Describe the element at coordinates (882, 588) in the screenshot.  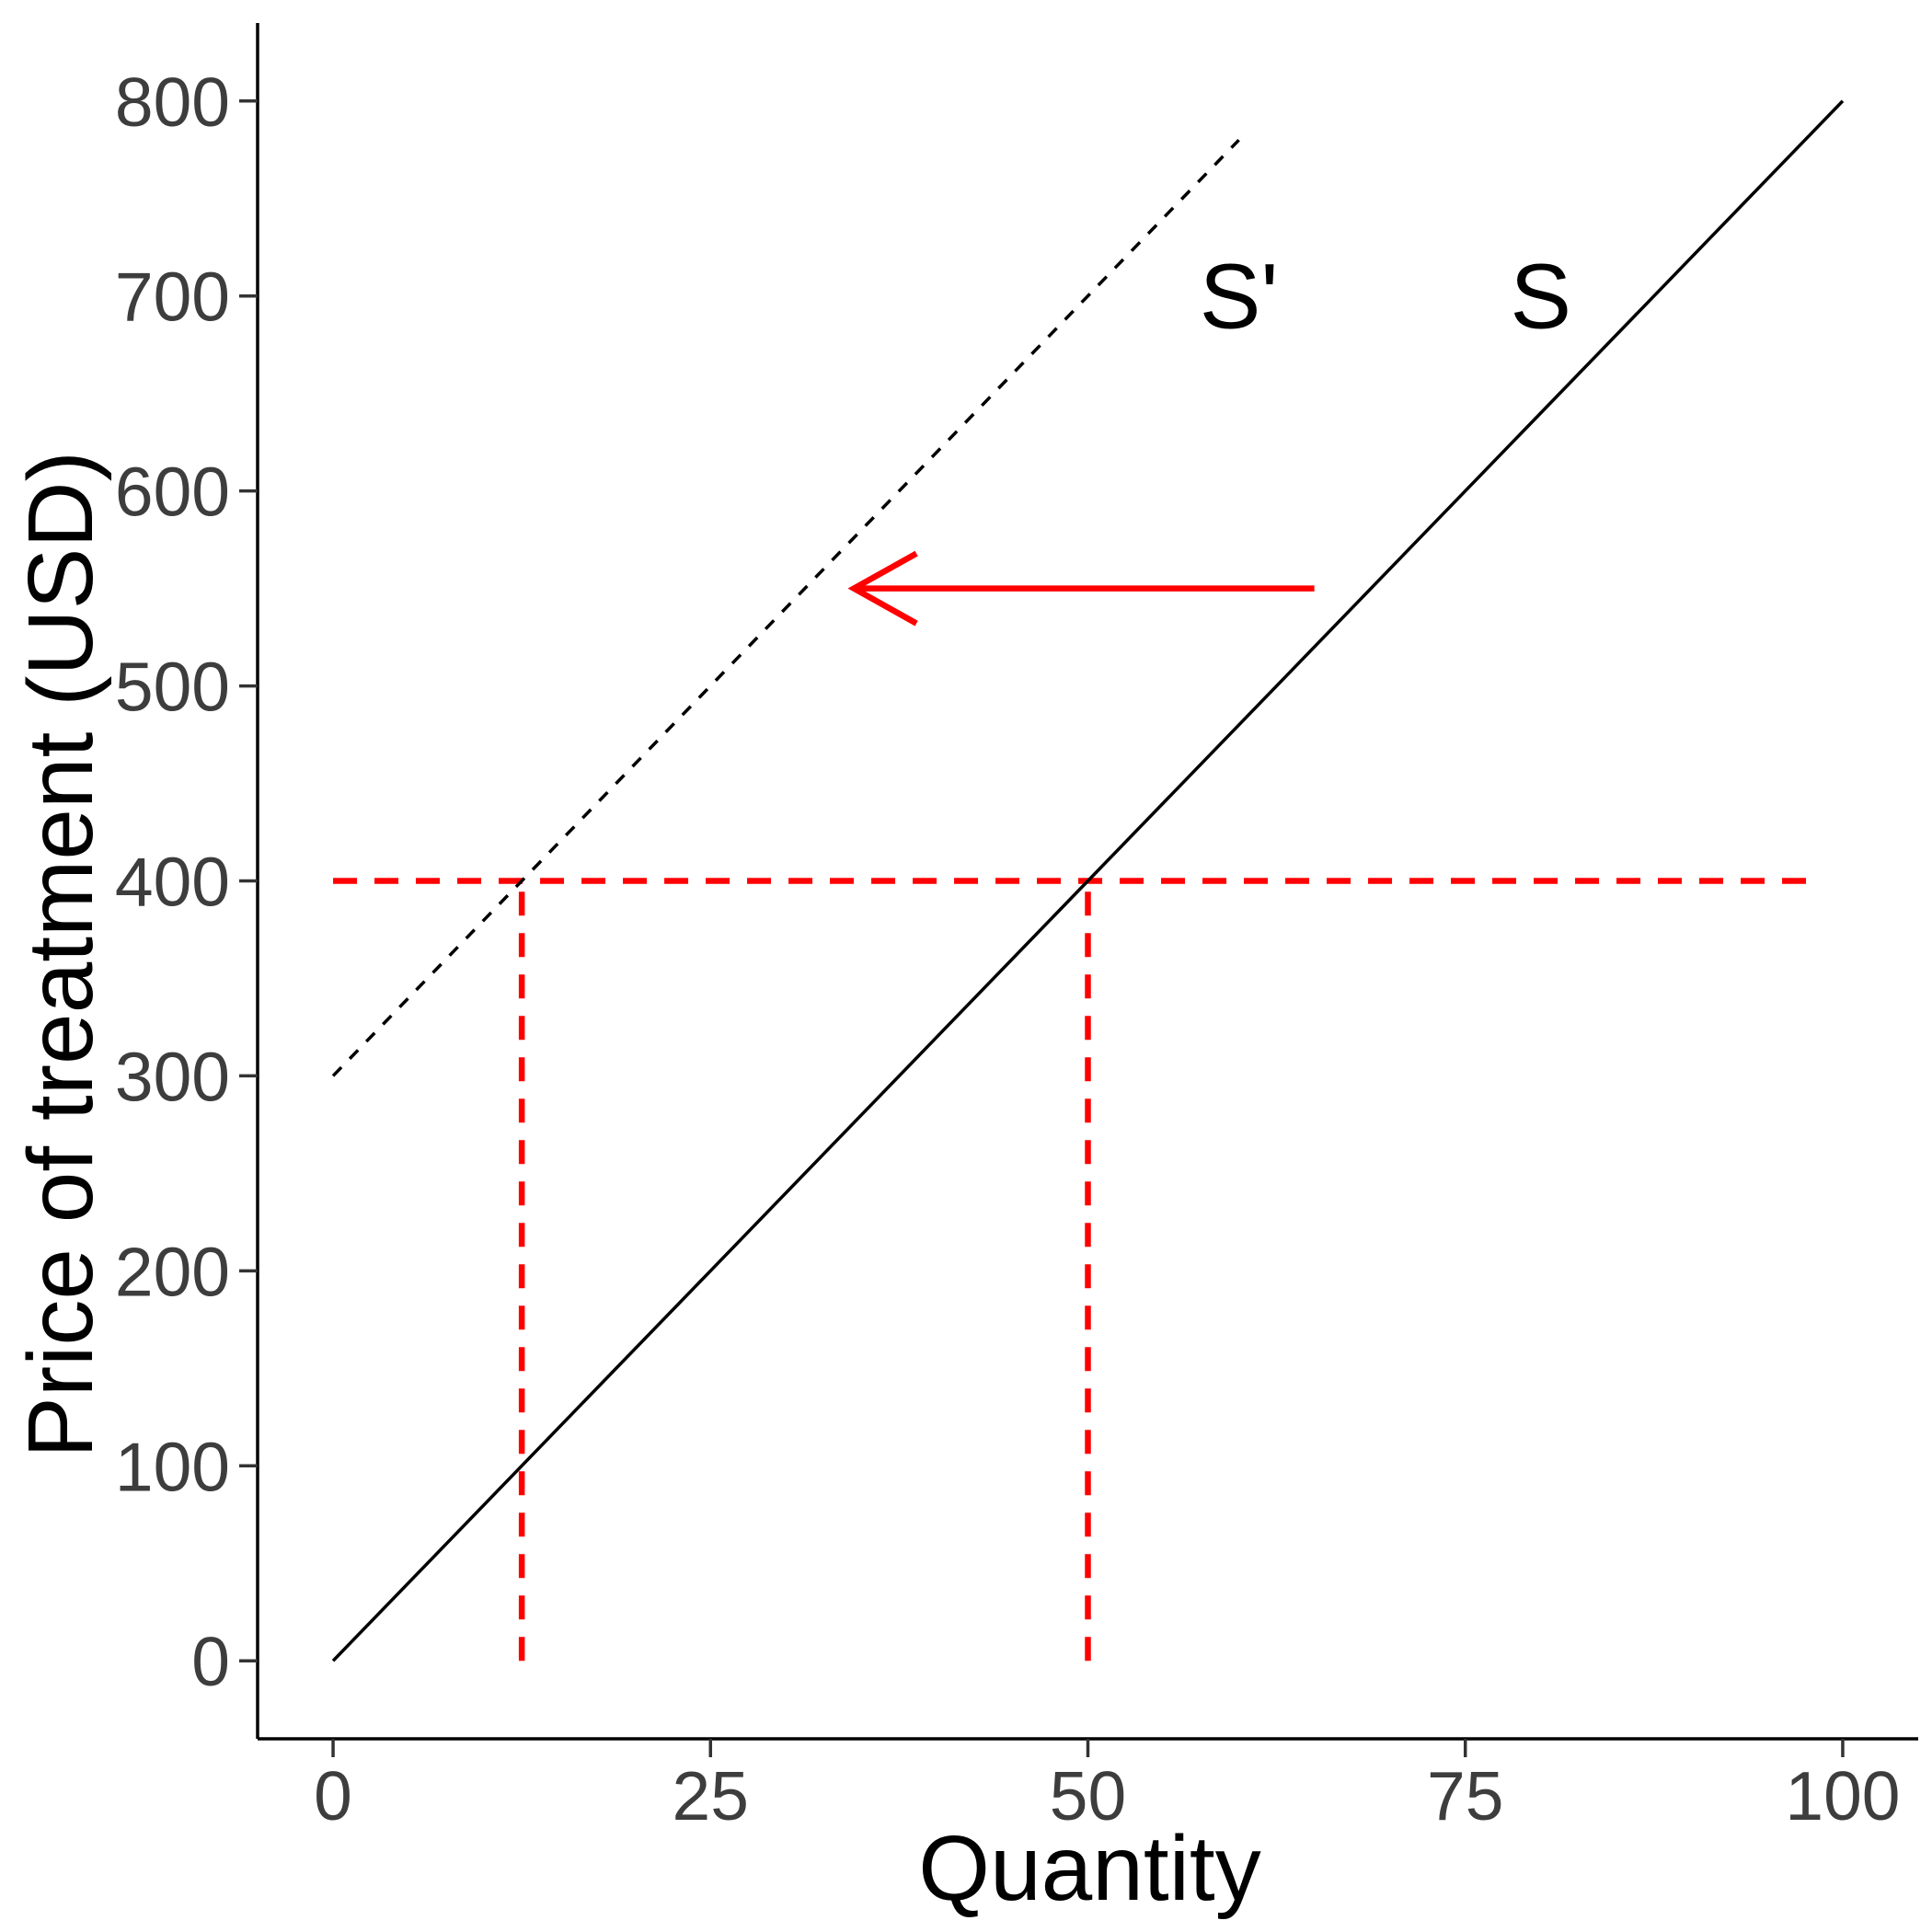
I see `shift-arrow-head` at that location.